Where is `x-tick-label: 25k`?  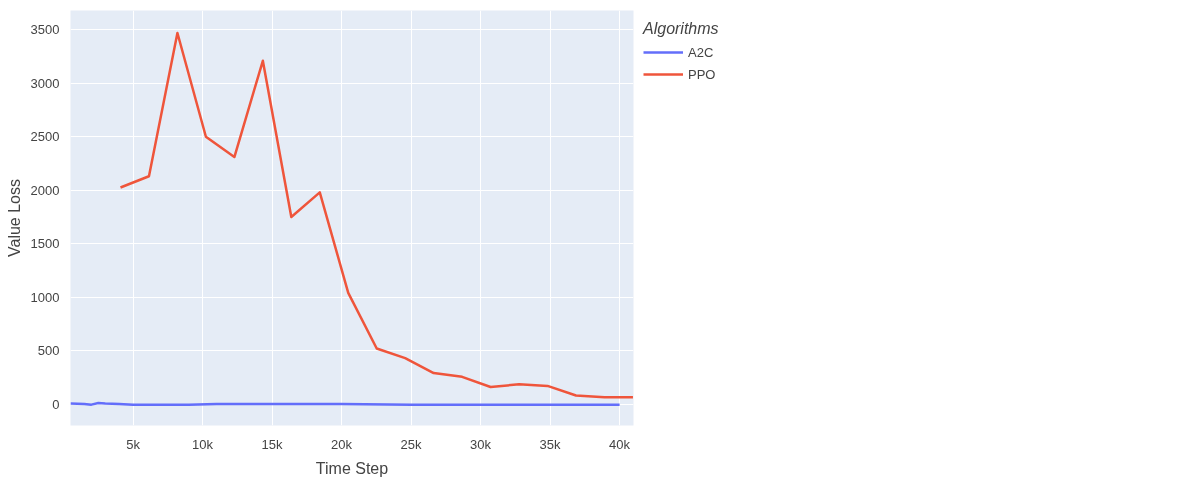 x-tick-label: 25k is located at coordinates (411, 444).